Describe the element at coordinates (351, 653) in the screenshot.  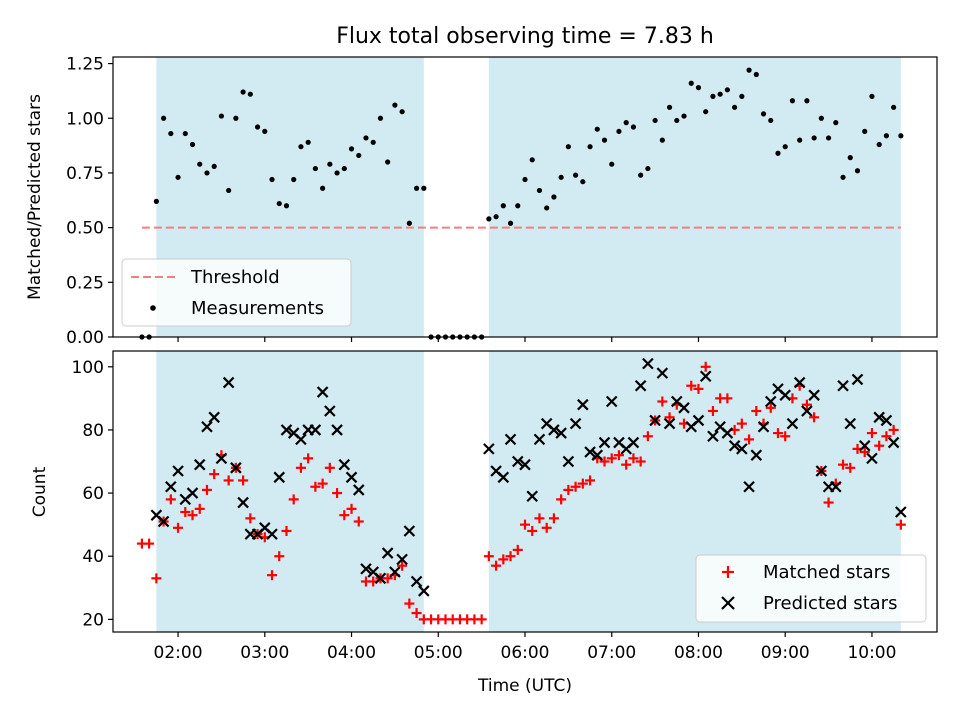
I see `x-tick-label: 04:00` at that location.